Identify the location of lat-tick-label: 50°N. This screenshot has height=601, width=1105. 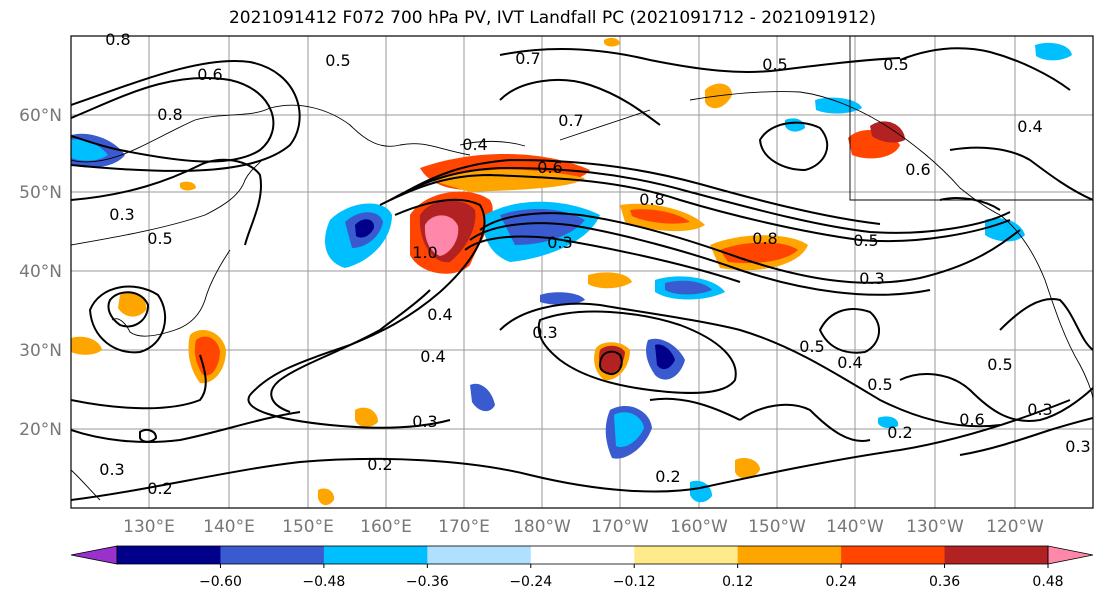
(40, 193).